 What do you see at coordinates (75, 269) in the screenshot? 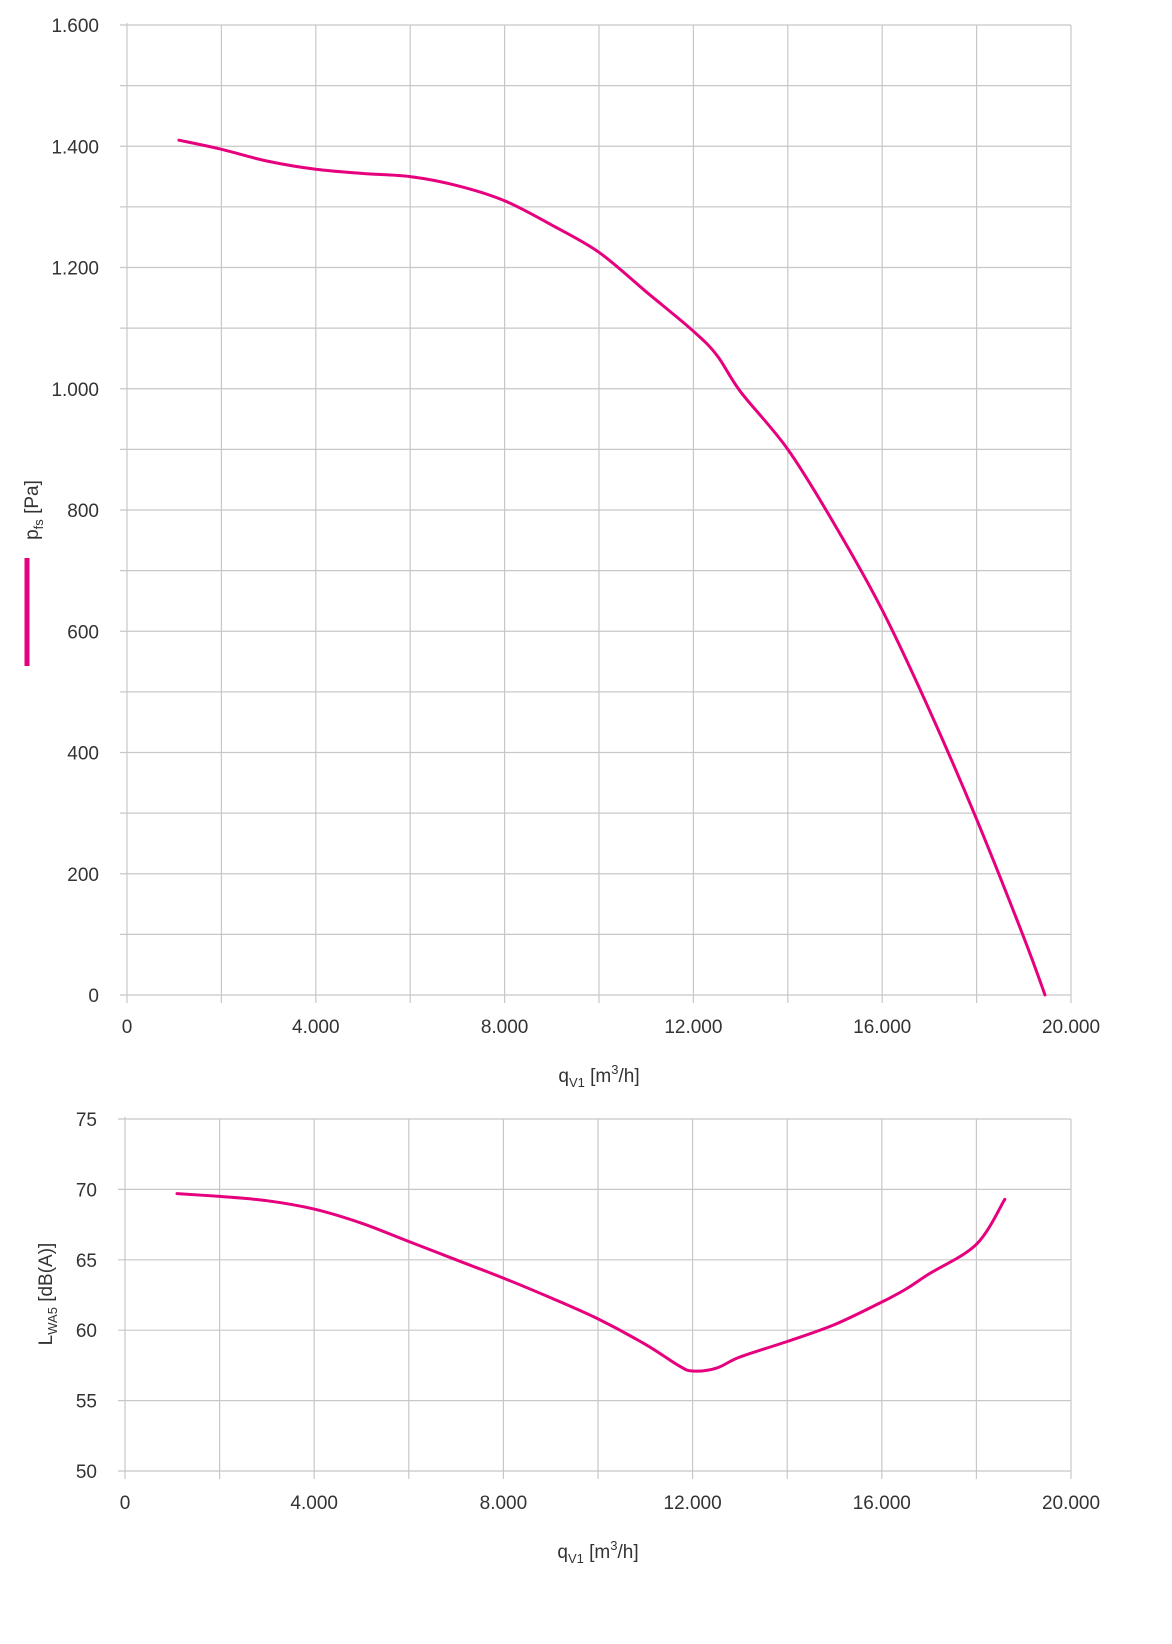
I see `y-tick-label: 1.200` at bounding box center [75, 269].